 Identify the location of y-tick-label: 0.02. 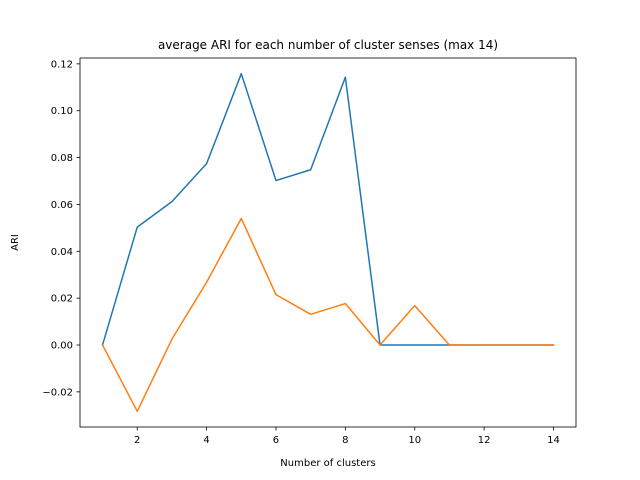
(62, 299).